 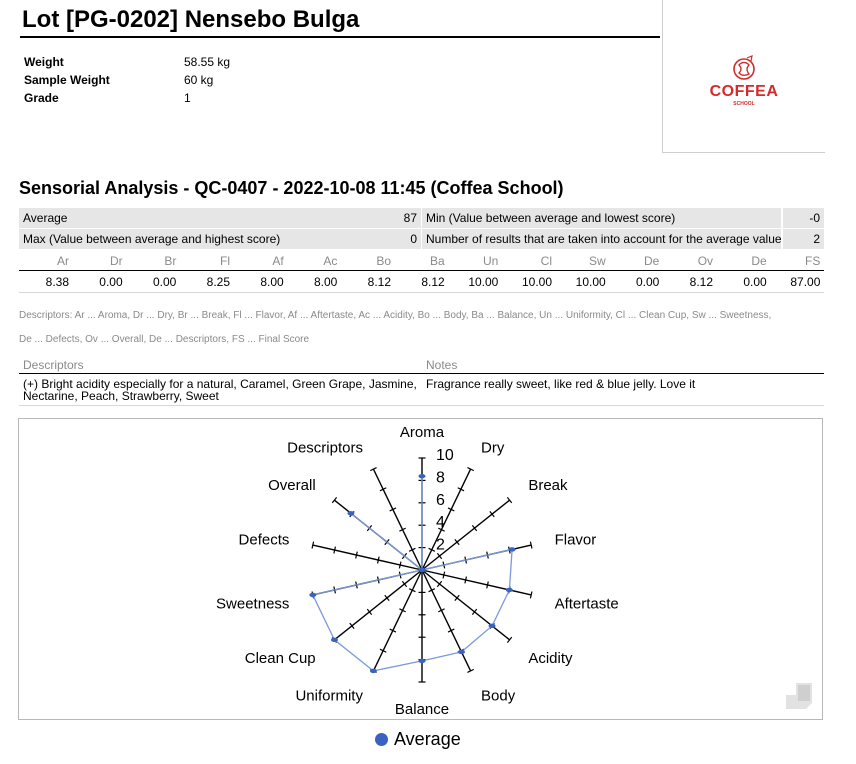 What do you see at coordinates (292, 485) in the screenshot?
I see `radar-axis-label: Overall` at bounding box center [292, 485].